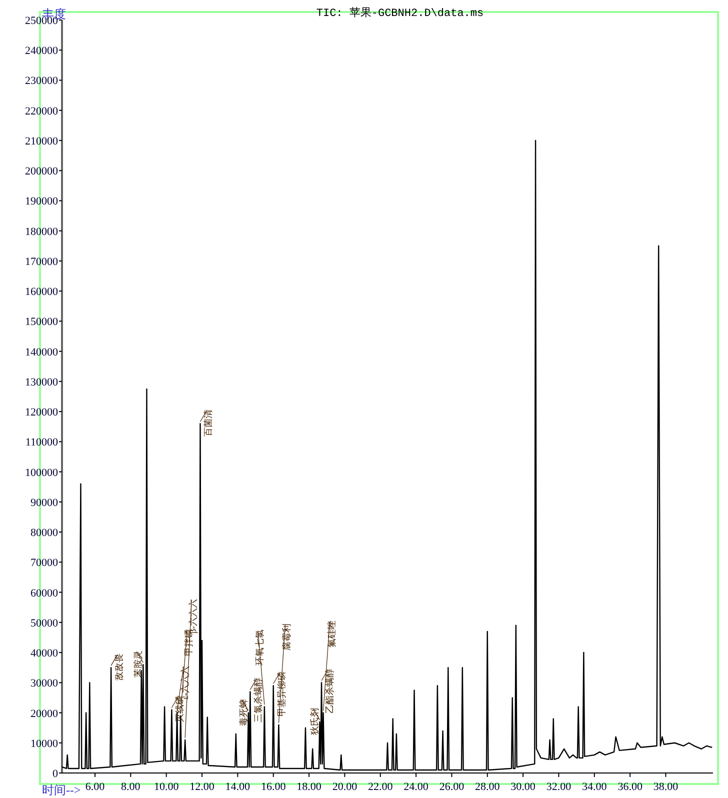 This screenshot has width=728, height=798. What do you see at coordinates (44, 623) in the screenshot?
I see `y-tick-label: 50000` at bounding box center [44, 623].